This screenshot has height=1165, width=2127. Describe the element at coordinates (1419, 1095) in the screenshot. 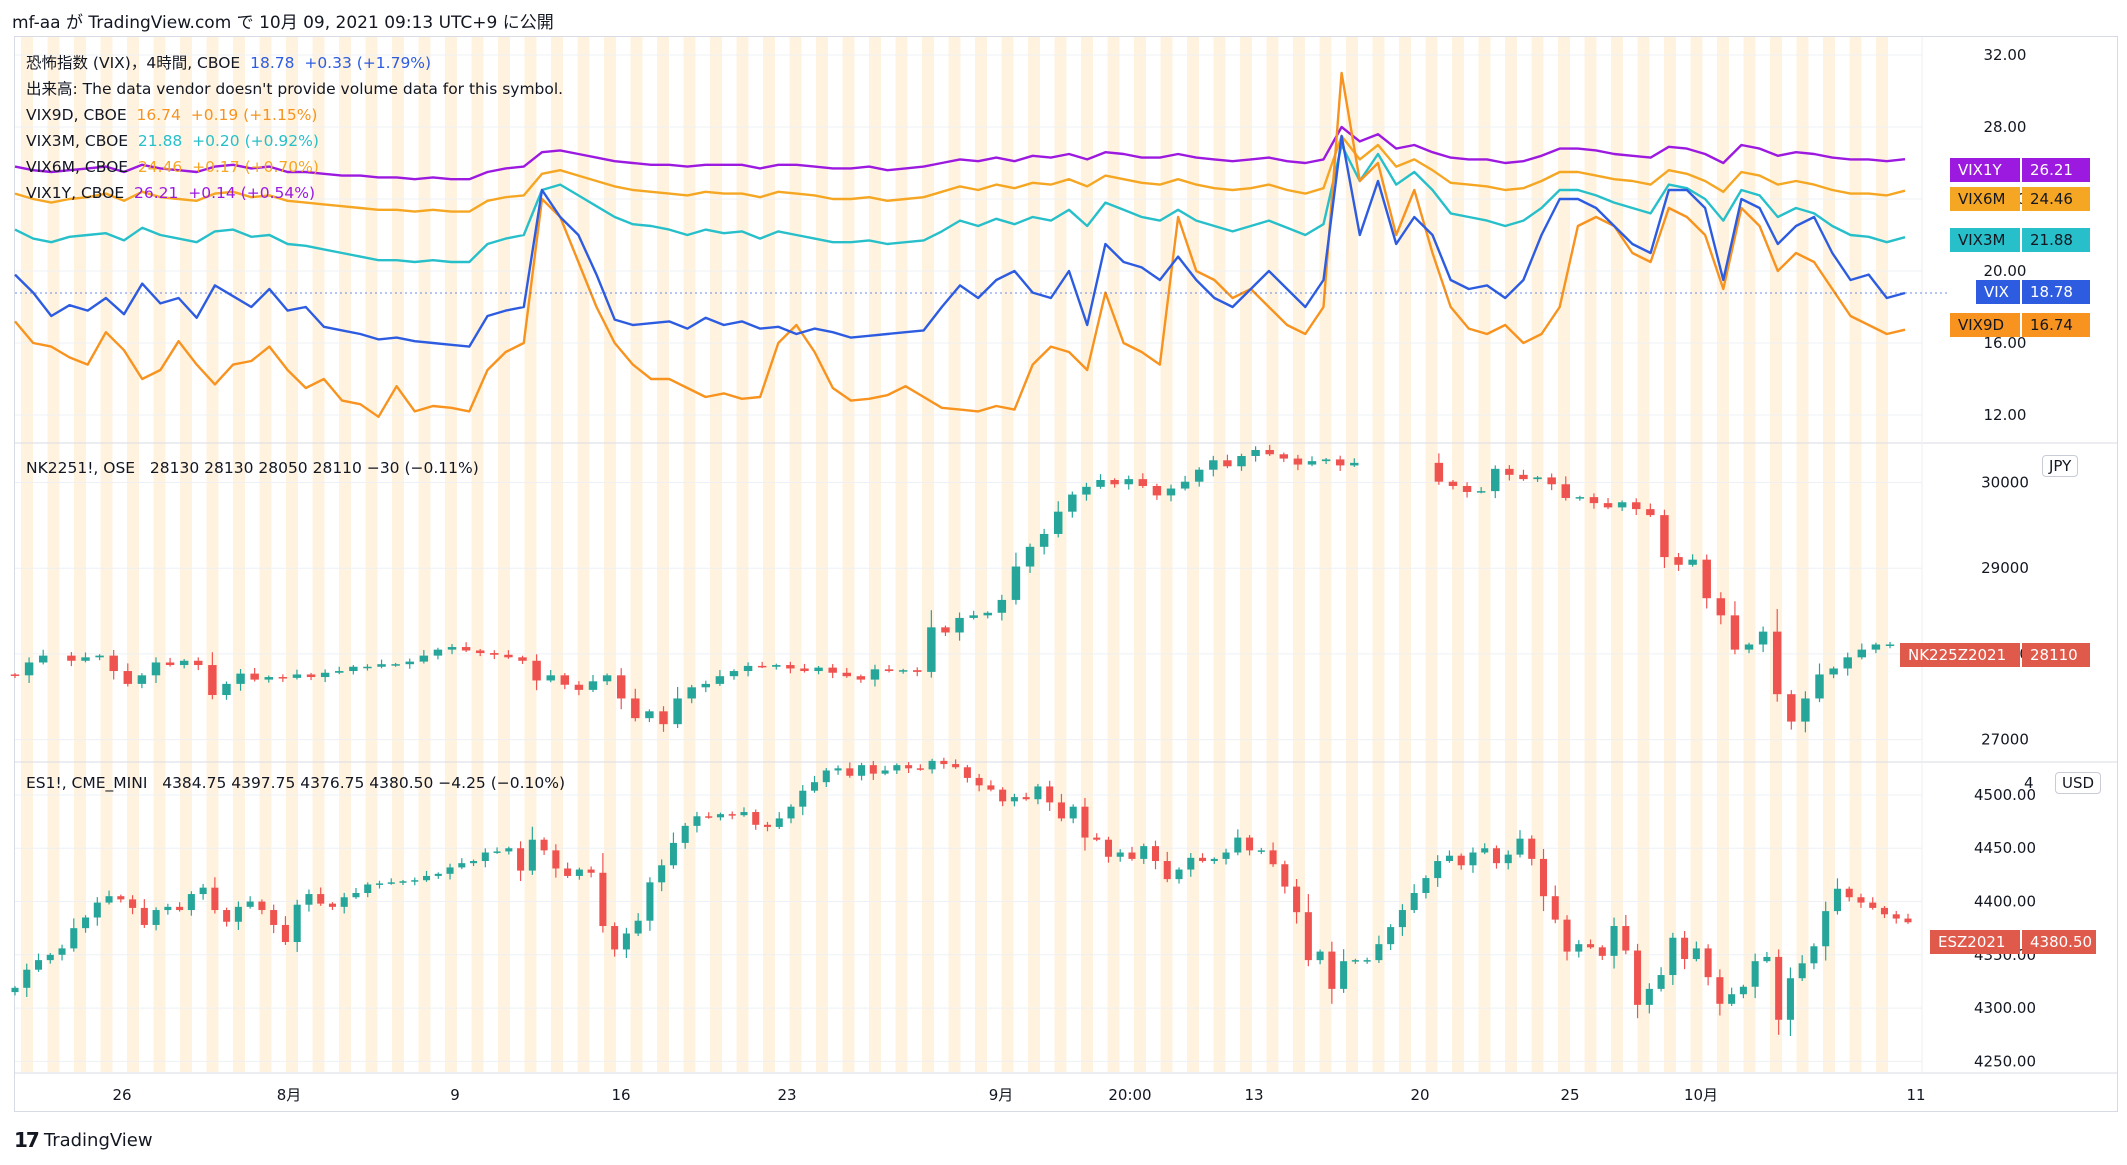

I see `time-axis-label: 20` at that location.